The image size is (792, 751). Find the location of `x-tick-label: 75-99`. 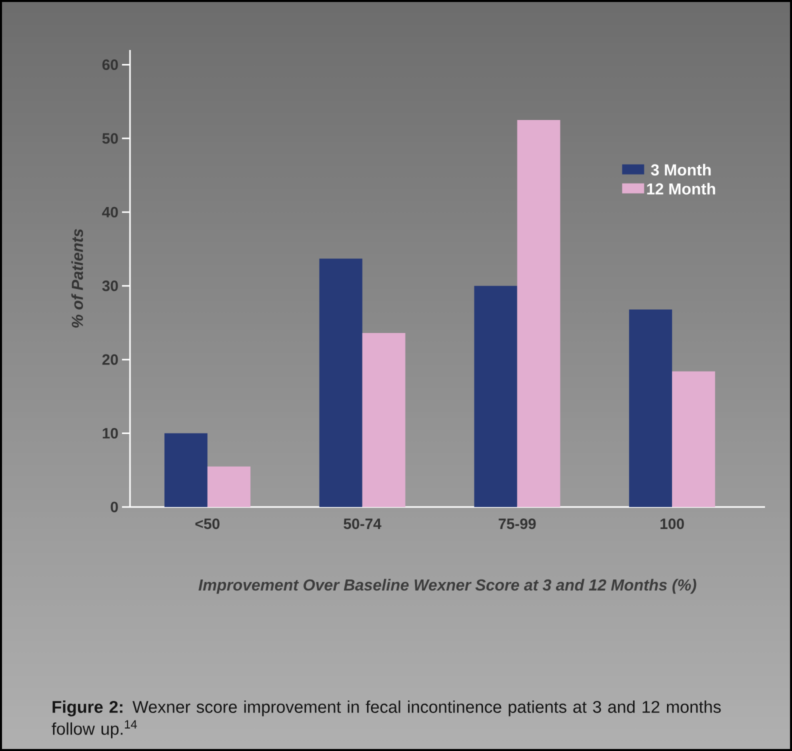

x-tick-label: 75-99 is located at coordinates (517, 524).